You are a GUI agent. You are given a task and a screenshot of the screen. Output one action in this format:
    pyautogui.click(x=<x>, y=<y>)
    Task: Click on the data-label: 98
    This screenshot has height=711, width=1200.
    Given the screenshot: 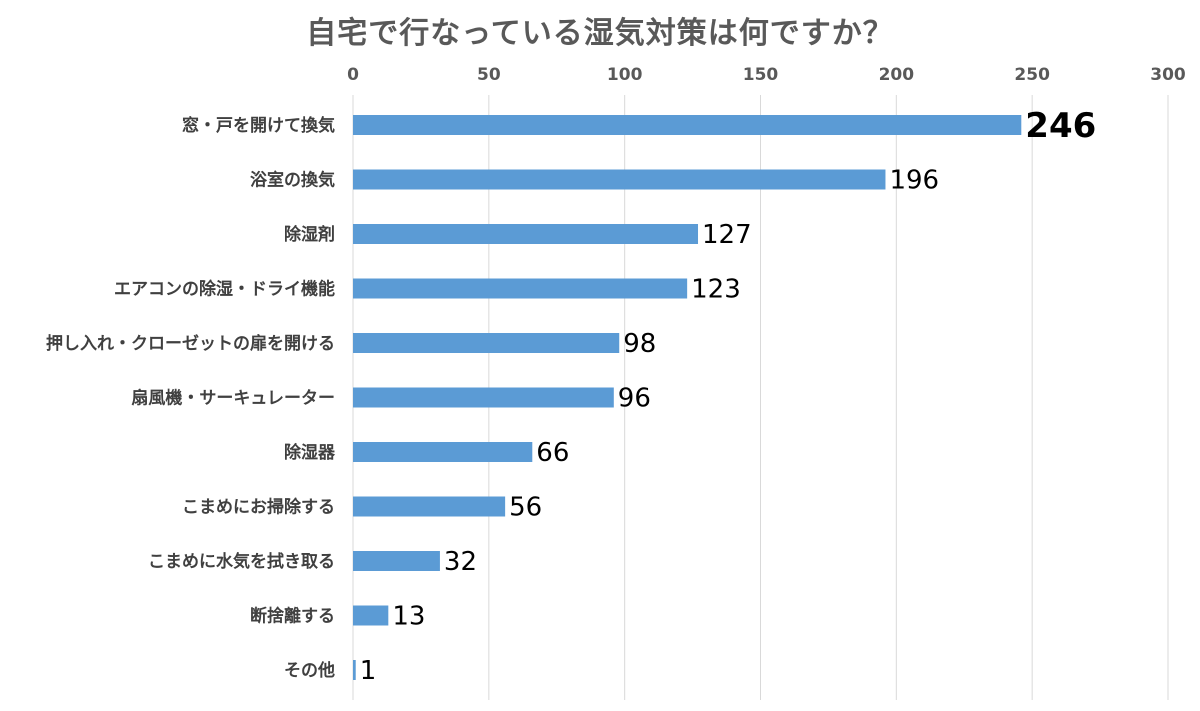 What is the action you would take?
    pyautogui.click(x=639, y=344)
    